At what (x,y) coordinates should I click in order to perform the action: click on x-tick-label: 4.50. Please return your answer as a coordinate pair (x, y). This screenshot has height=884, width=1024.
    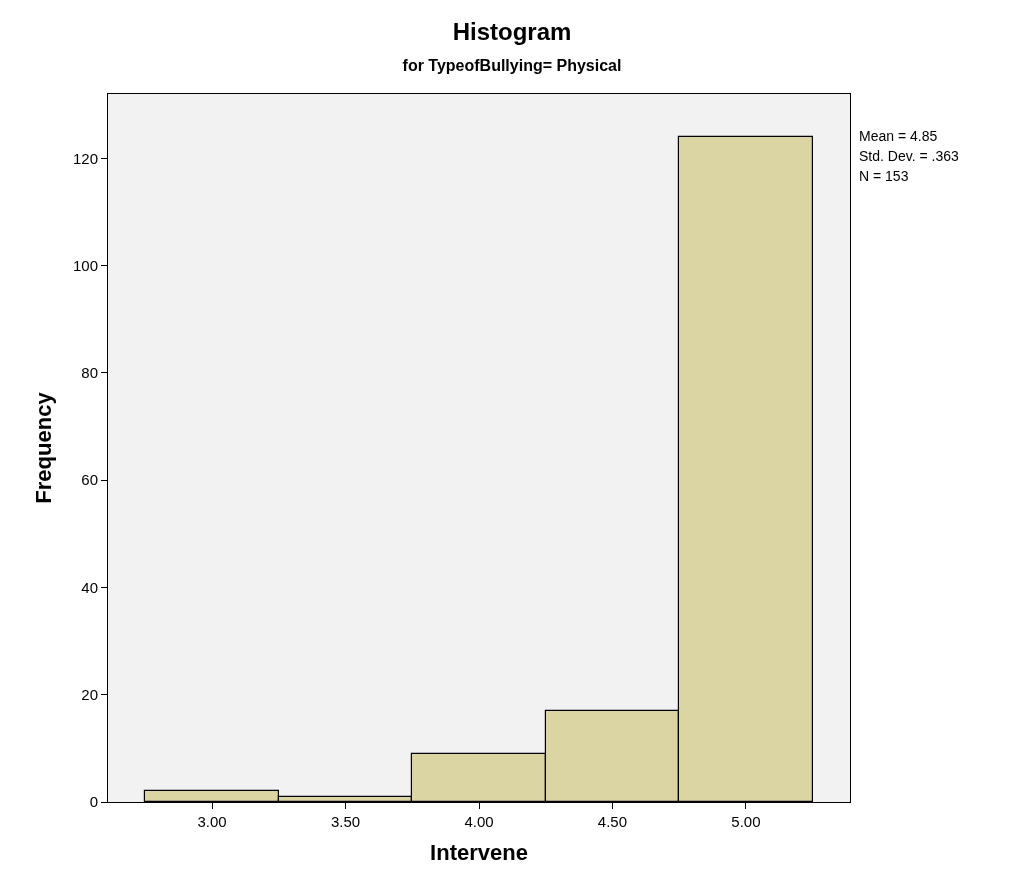
    Looking at the image, I should click on (612, 821).